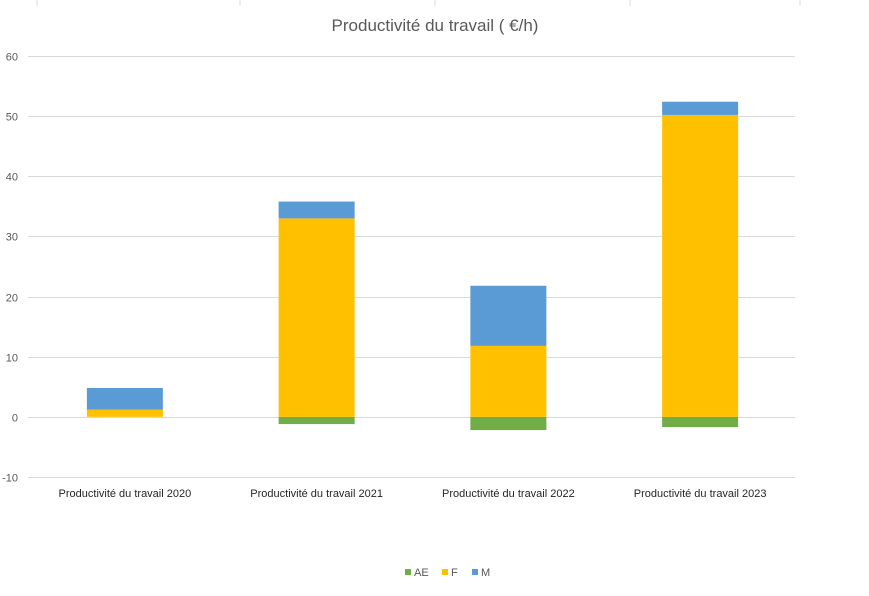  What do you see at coordinates (12, 359) in the screenshot?
I see `y-tick-label: 10` at bounding box center [12, 359].